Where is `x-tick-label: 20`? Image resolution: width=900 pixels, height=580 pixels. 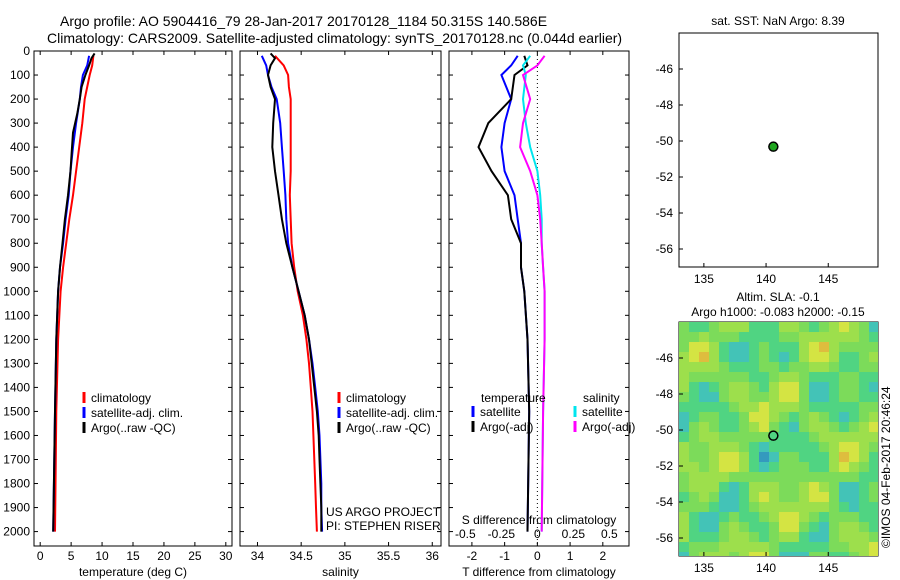
x-tick-label: 20 is located at coordinates (164, 556).